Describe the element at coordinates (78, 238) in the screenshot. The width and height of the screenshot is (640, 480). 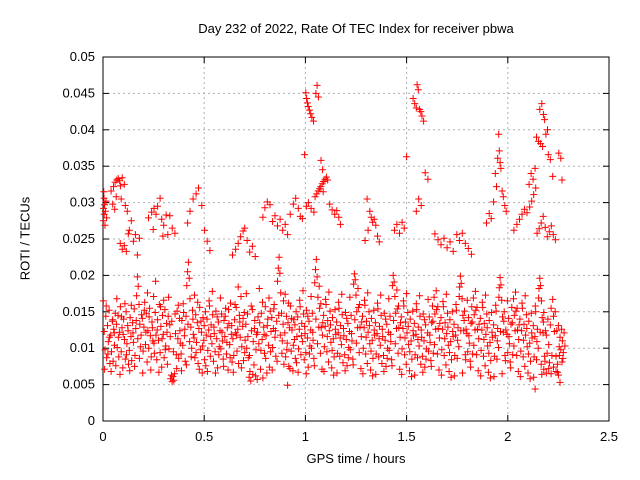
I see `y-tick-label: 0.025` at that location.